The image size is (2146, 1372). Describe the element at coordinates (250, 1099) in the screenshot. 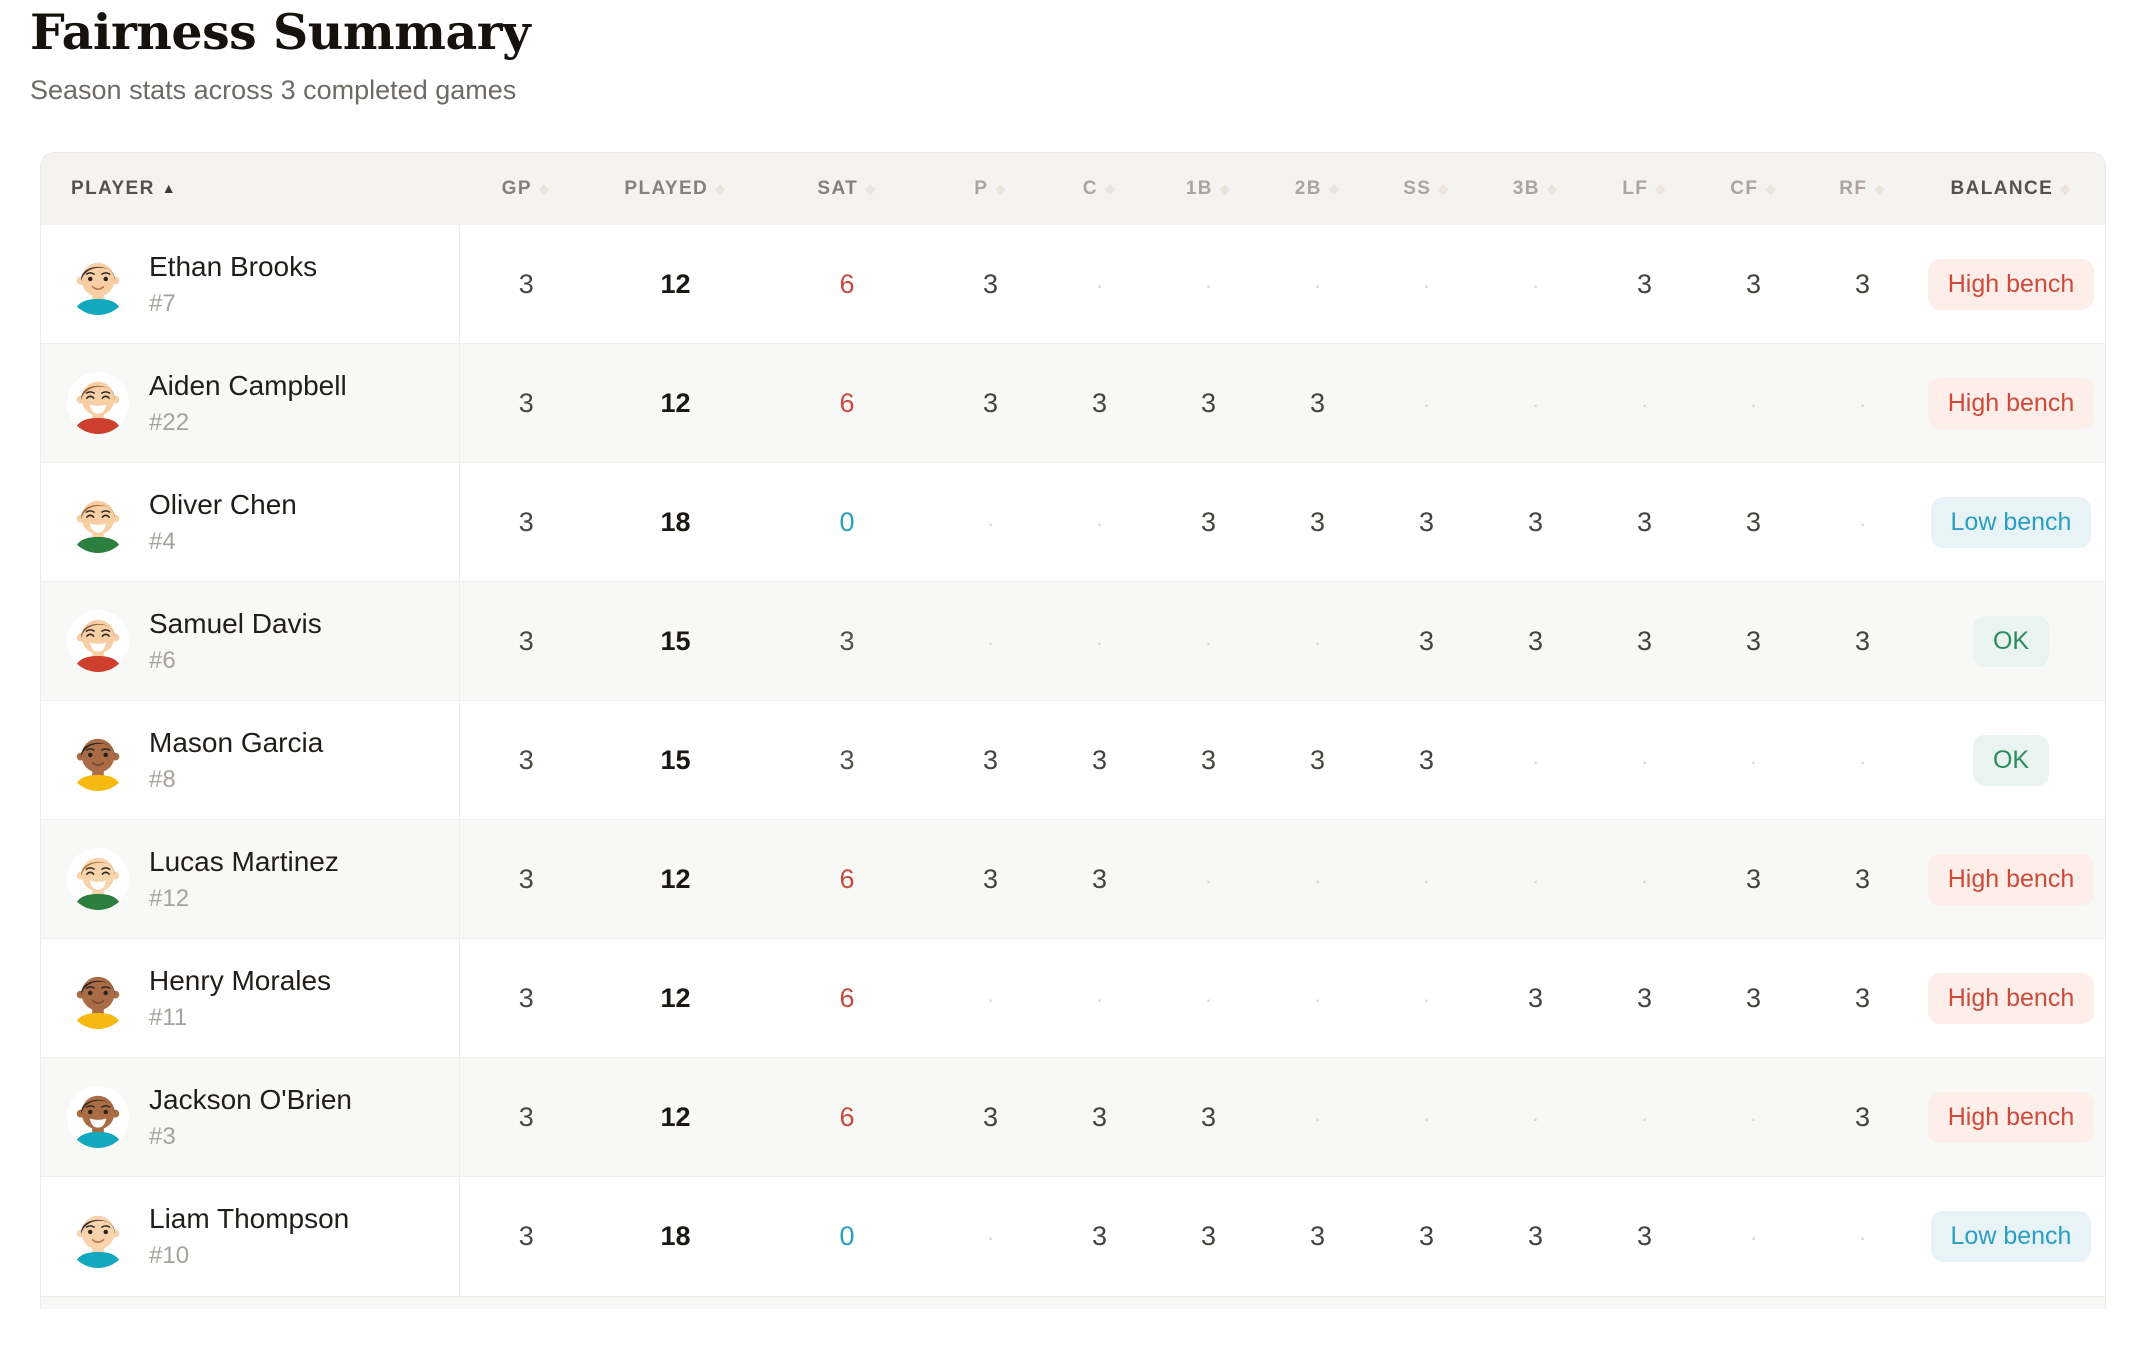

I see `player-name: Jackson O'Brien` at that location.